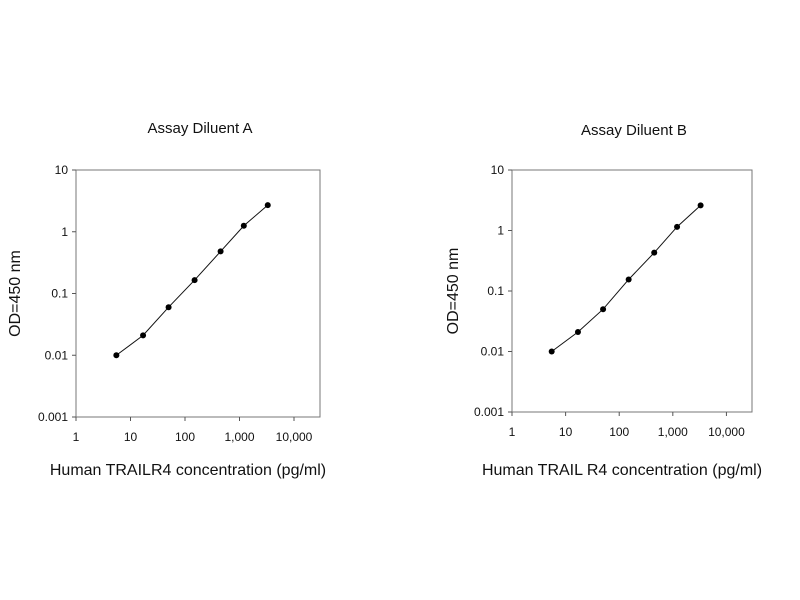 The image size is (800, 600). I want to click on chart-title: Assay Diluent B, so click(634, 130).